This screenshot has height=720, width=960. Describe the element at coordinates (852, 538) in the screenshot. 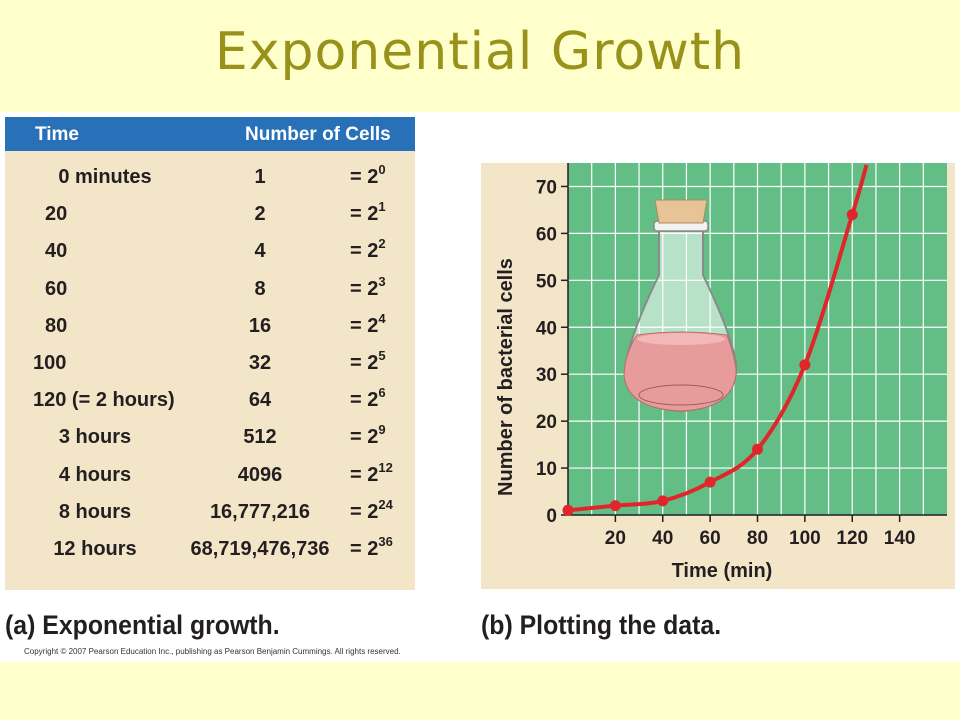

I see `x-tick-label: 120` at that location.